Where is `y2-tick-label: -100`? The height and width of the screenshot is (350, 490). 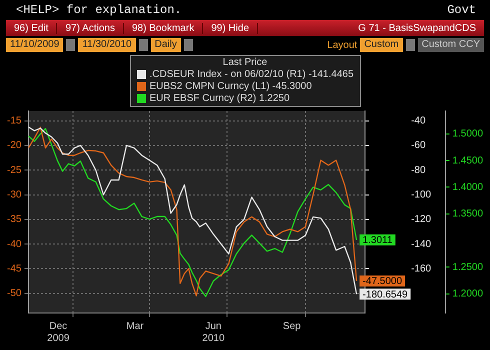 y2-tick-label: -100 is located at coordinates (421, 195).